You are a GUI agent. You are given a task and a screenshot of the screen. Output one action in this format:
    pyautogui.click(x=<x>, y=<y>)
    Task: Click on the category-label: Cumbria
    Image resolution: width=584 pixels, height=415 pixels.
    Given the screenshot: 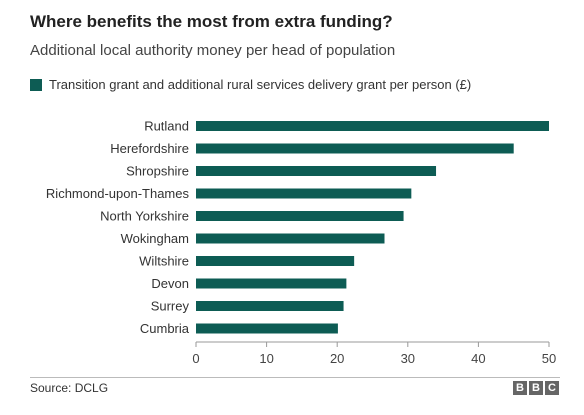 What is the action you would take?
    pyautogui.click(x=165, y=328)
    